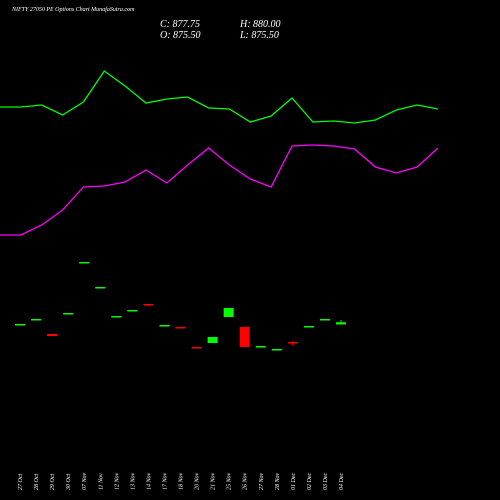 Image resolution: width=500 pixels, height=500 pixels. I want to click on x-tick-label: 30 Oct, so click(69, 482).